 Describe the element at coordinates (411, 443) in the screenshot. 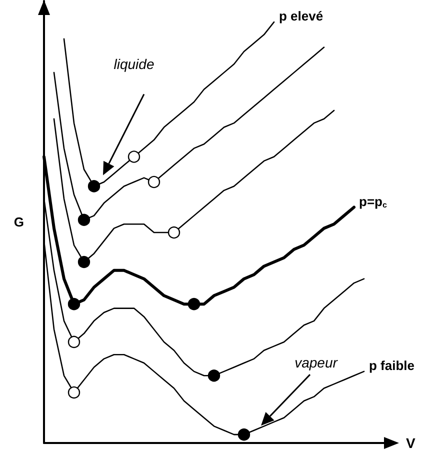

I see `x-axis-title: V` at that location.